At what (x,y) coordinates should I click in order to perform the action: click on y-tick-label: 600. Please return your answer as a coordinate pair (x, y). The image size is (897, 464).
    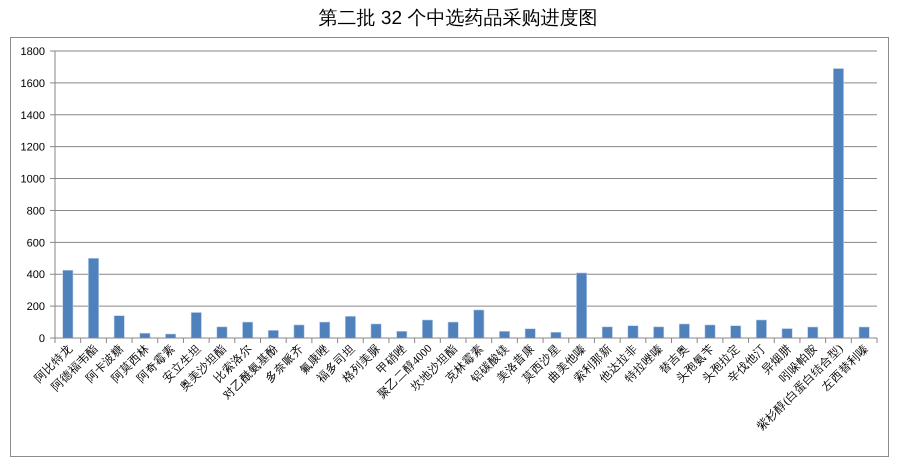
    Looking at the image, I should click on (35, 243).